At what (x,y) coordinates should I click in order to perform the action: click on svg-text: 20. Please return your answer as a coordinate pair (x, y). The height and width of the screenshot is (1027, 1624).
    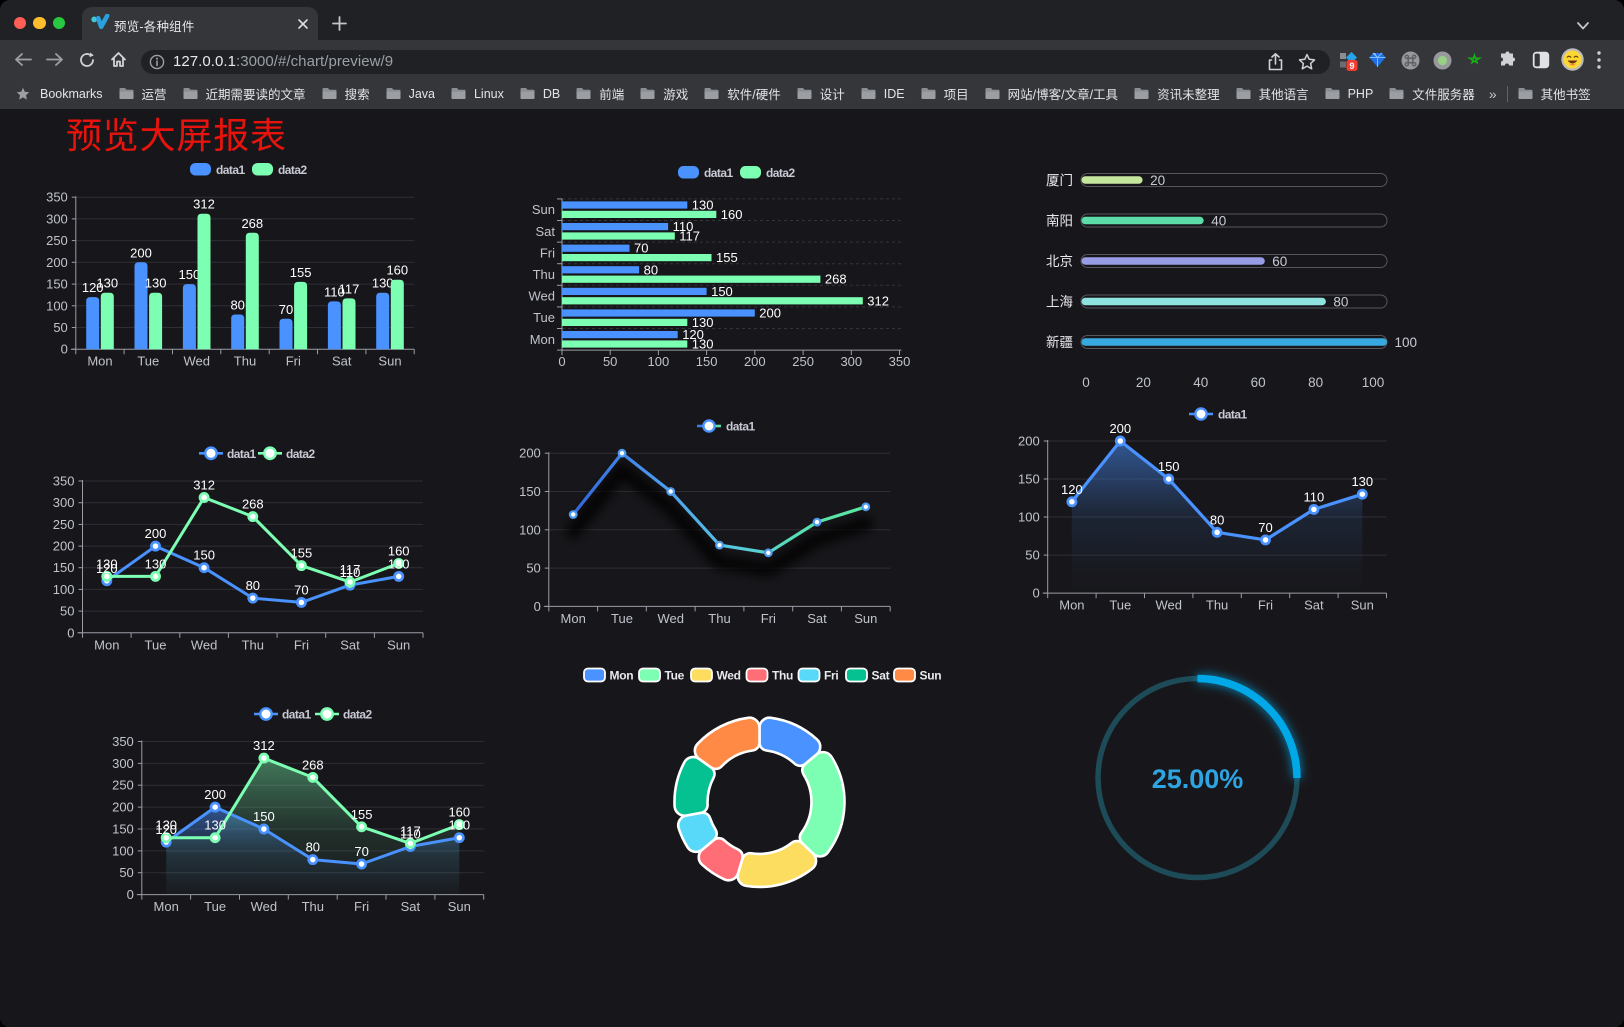
    Looking at the image, I should click on (1143, 382).